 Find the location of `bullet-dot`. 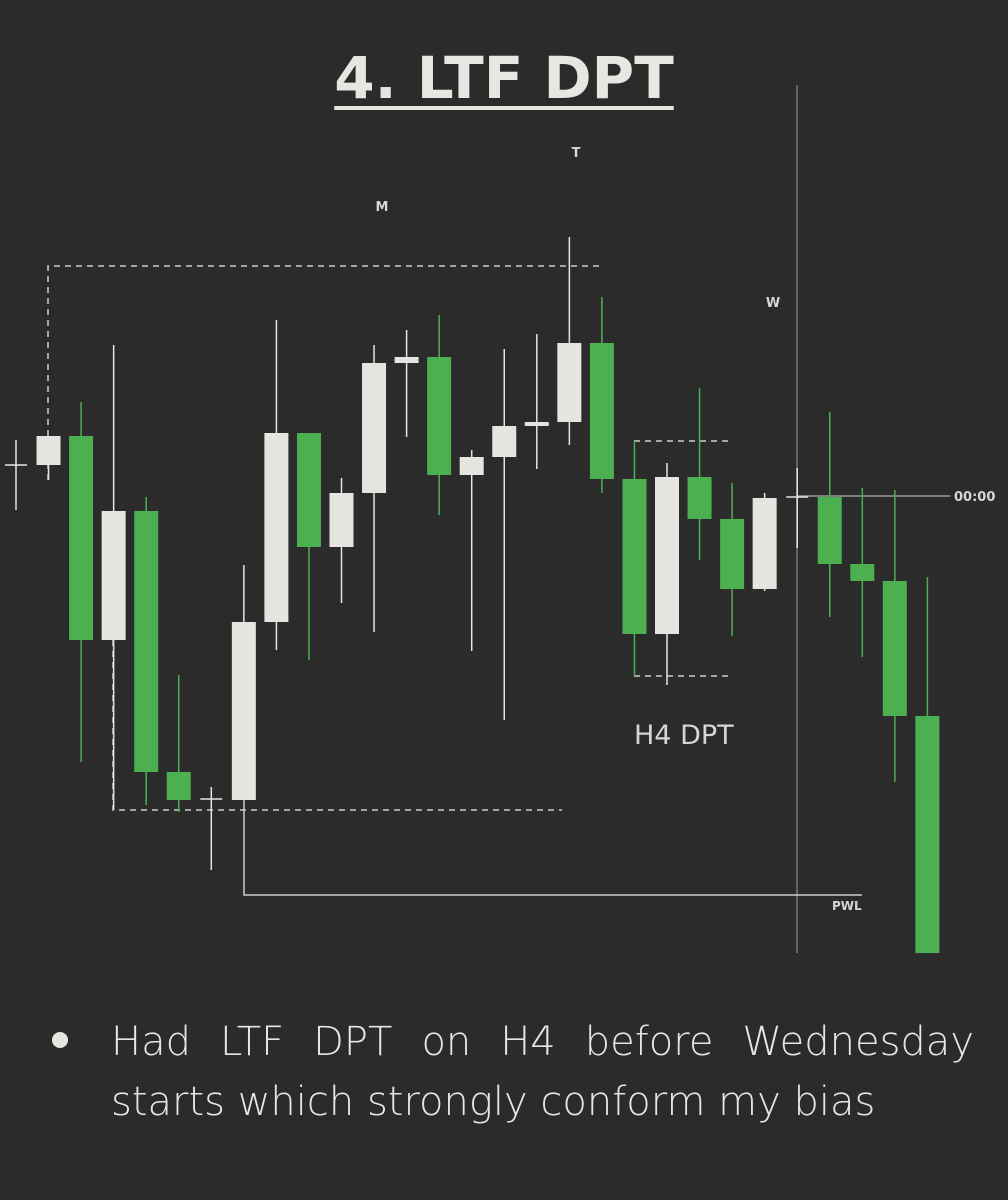

bullet-dot is located at coordinates (60, 1040).